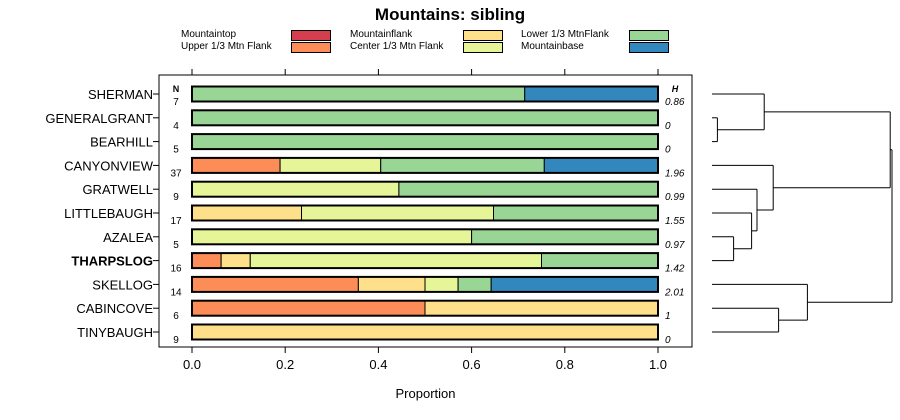 This screenshot has height=420, width=900. What do you see at coordinates (192, 364) in the screenshot?
I see `x-tick-label: 0.0` at bounding box center [192, 364].